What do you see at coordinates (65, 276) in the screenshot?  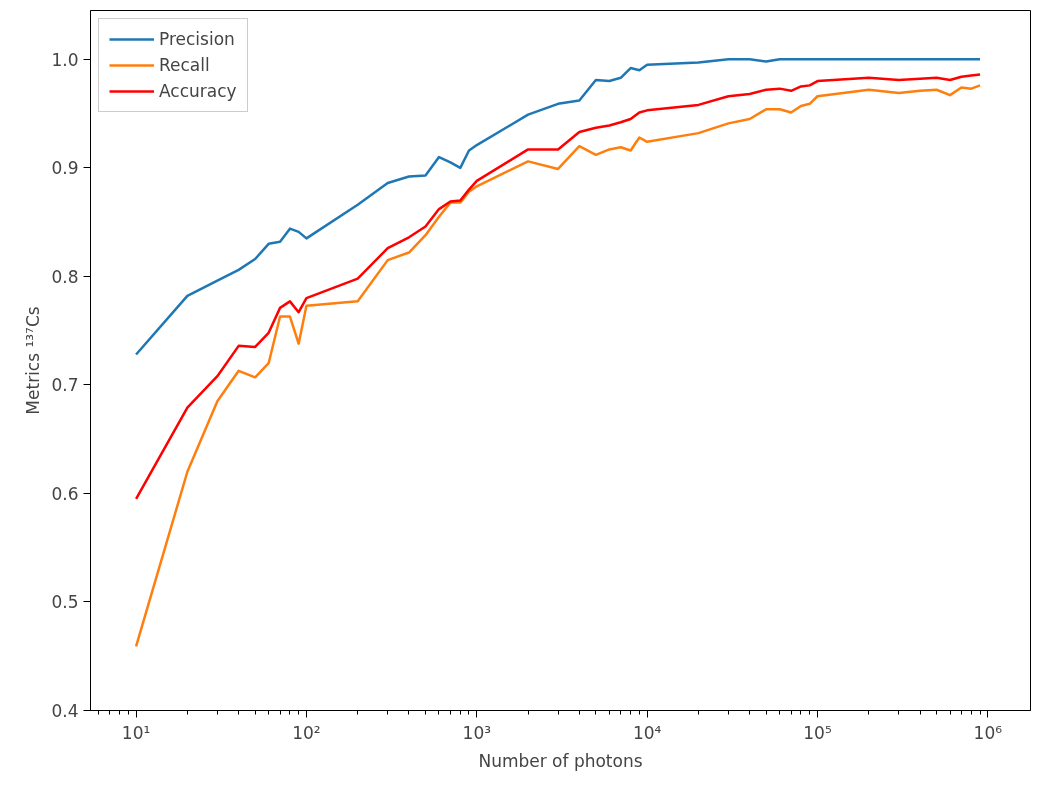 I see `y-tick-label: 0.8` at bounding box center [65, 276].